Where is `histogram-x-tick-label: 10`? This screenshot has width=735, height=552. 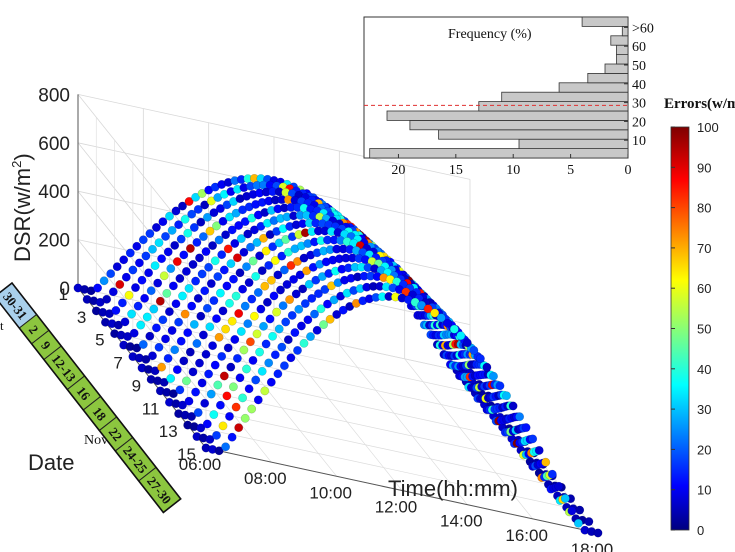 histogram-x-tick-label: 10 is located at coordinates (513, 170).